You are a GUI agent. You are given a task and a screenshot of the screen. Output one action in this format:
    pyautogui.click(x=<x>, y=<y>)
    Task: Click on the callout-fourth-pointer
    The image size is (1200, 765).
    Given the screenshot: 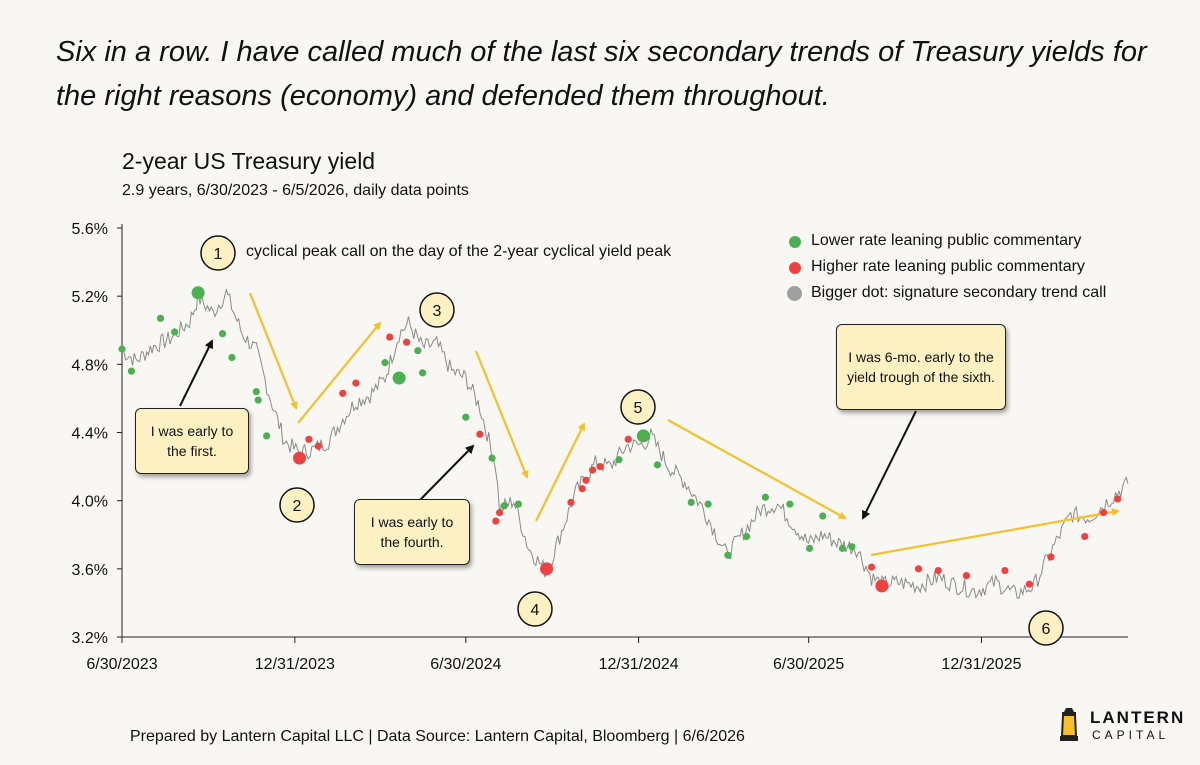 What is the action you would take?
    pyautogui.click(x=447, y=472)
    